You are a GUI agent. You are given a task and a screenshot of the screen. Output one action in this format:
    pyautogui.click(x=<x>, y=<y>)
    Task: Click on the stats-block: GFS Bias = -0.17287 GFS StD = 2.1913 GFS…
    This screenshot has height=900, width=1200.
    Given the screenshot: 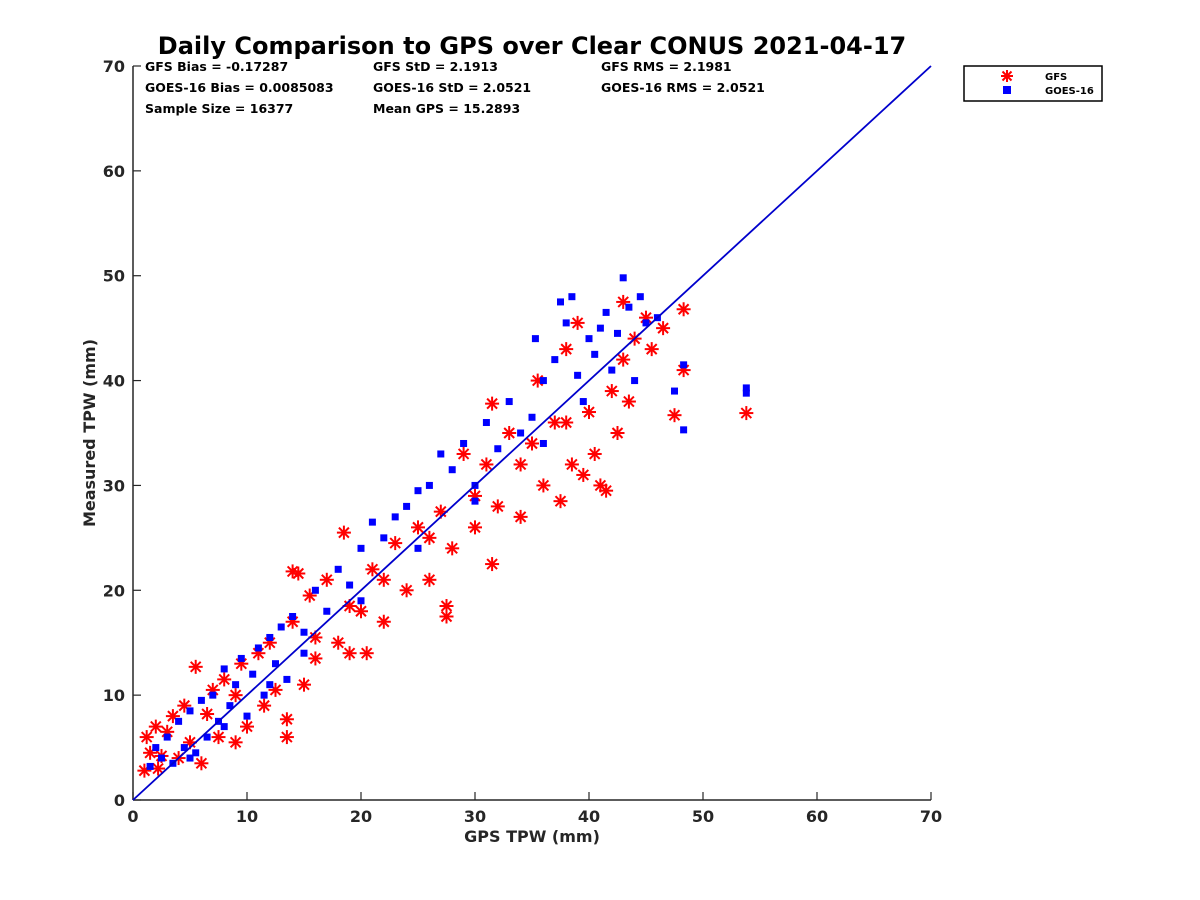 What is the action you would take?
    pyautogui.click(x=455, y=87)
    